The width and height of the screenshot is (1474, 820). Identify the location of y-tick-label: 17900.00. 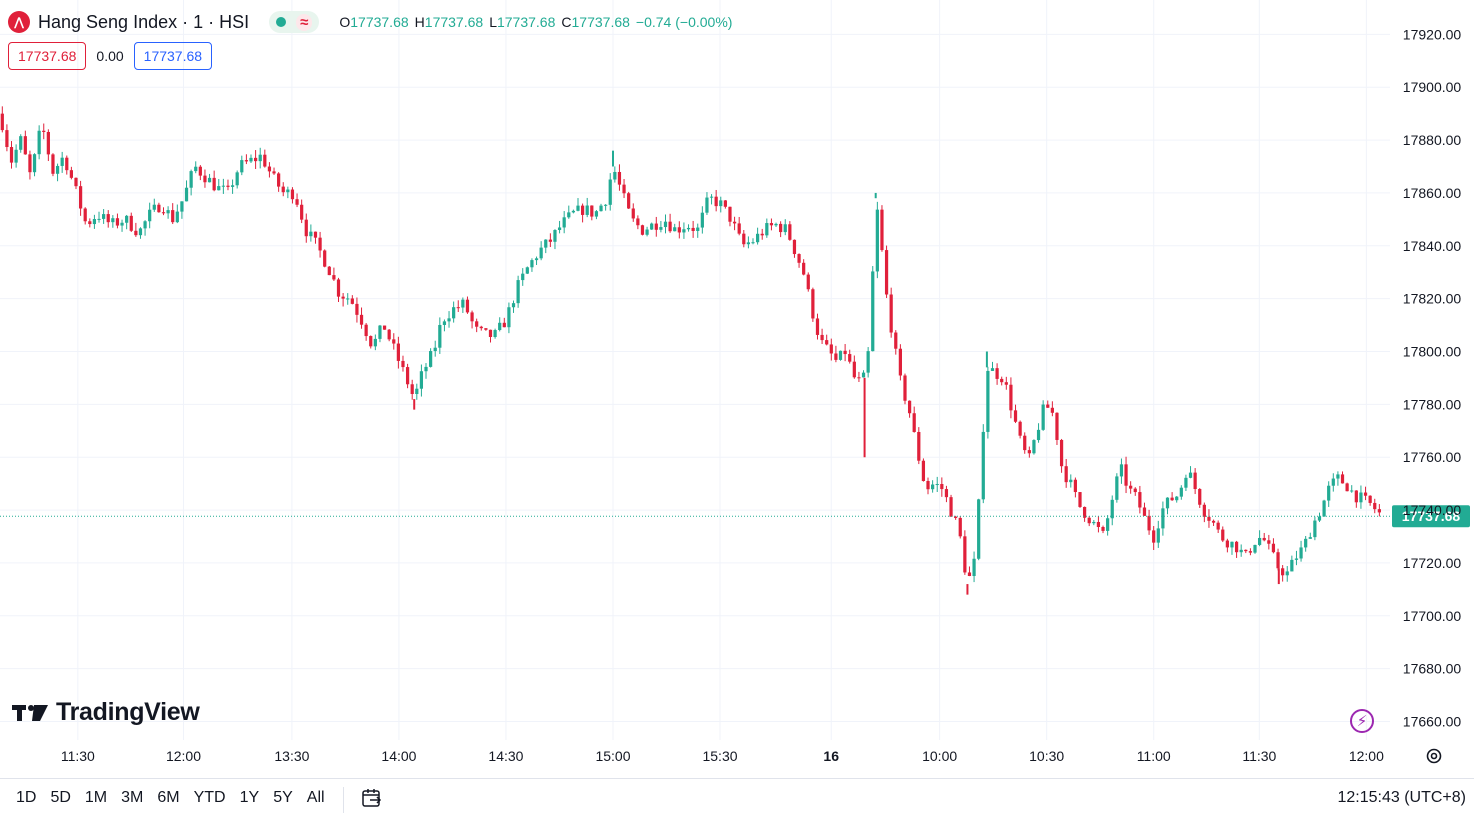
(1432, 87).